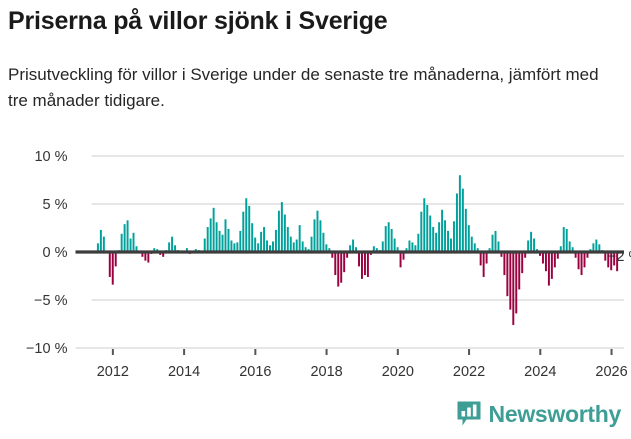 This screenshot has width=631, height=439. I want to click on y-tick-label: −10 %, so click(47, 349).